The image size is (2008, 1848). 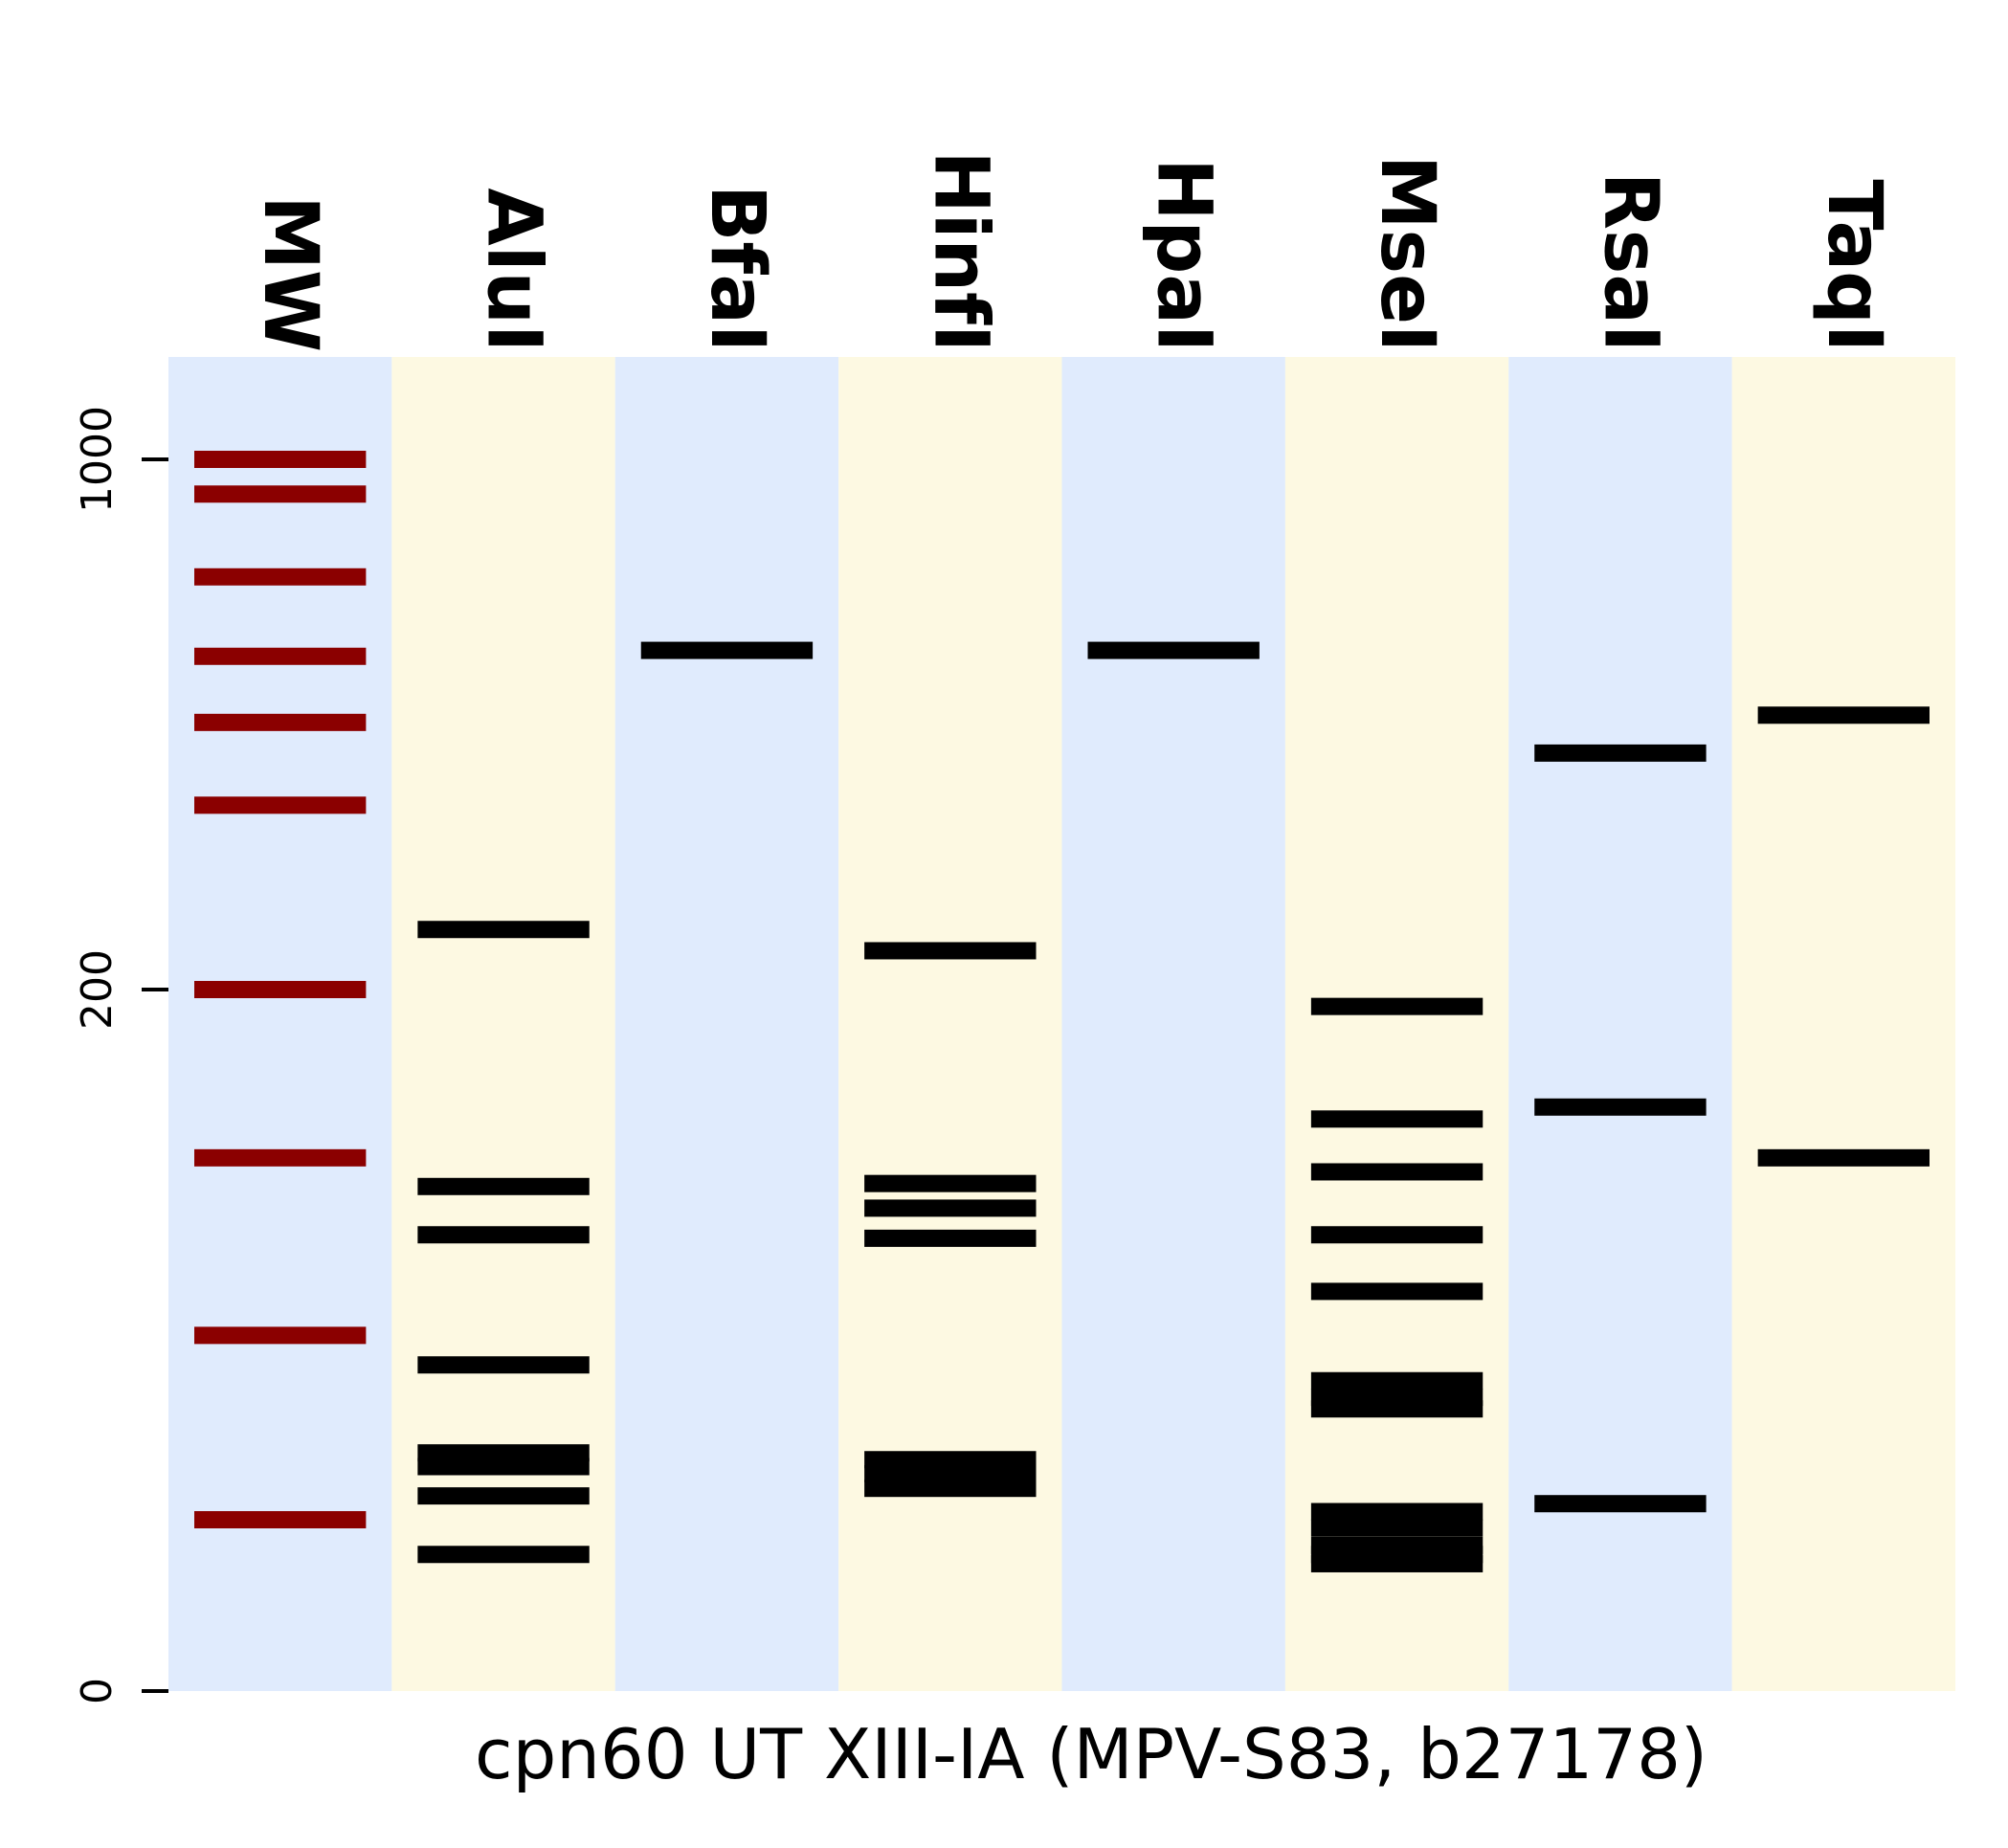 What do you see at coordinates (1407, 254) in the screenshot?
I see `lane-label-msei: MseI` at bounding box center [1407, 254].